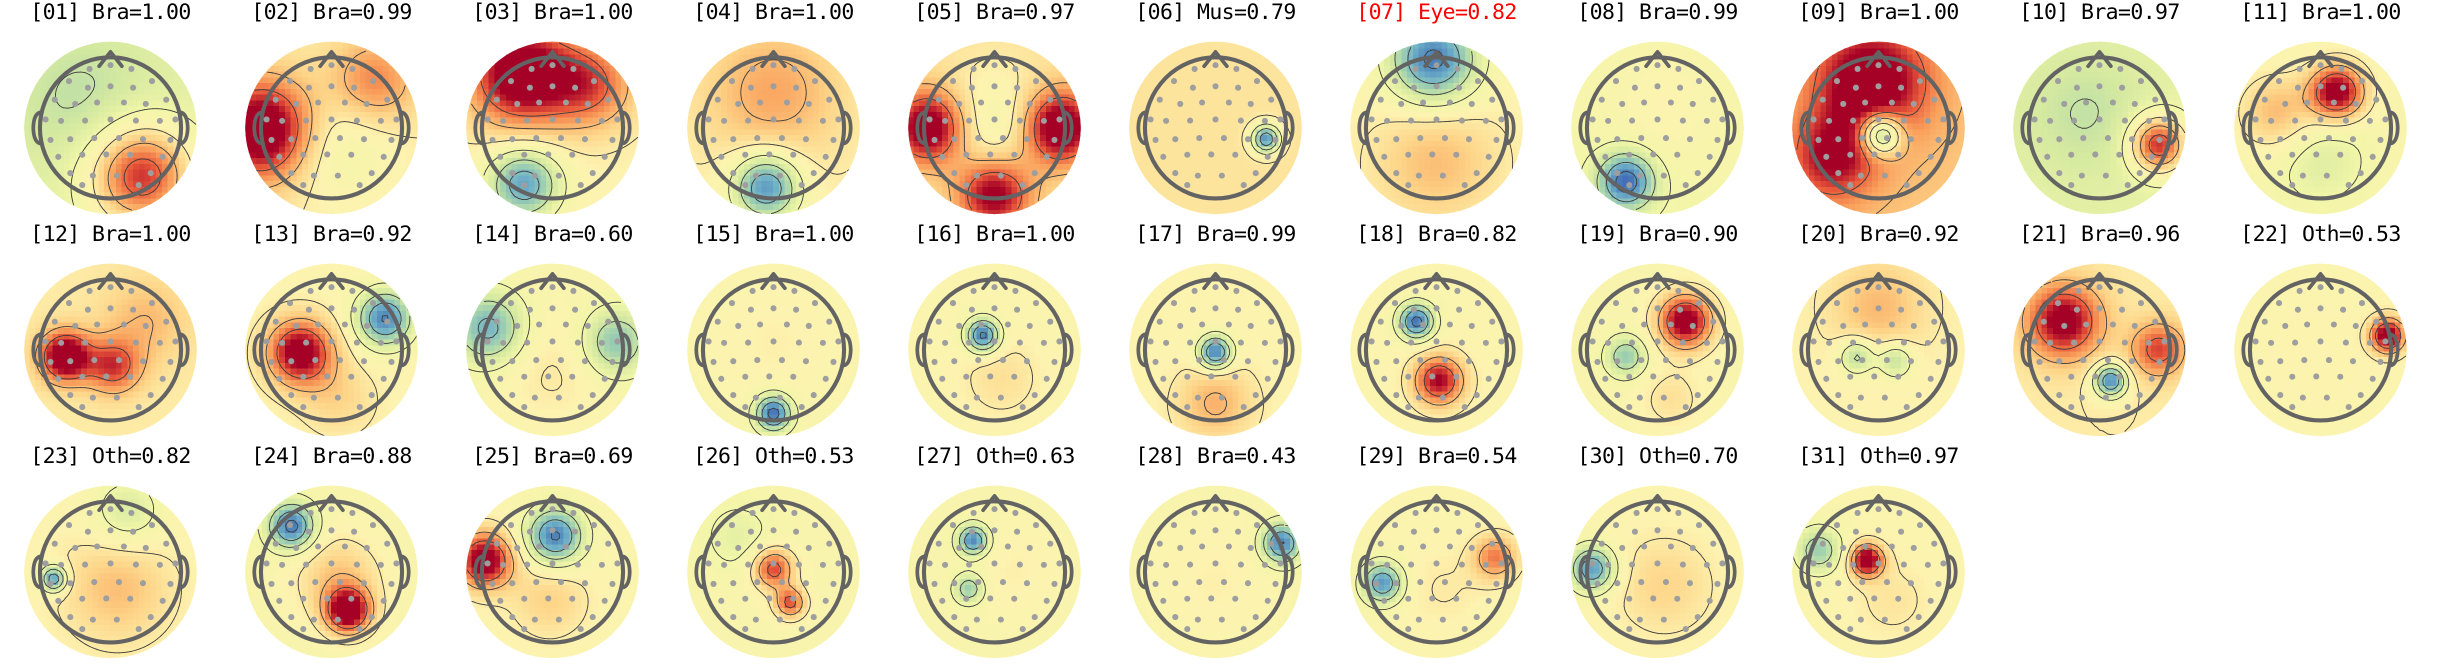 Image resolution: width=2438 pixels, height=667 pixels. I want to click on ica-component-cell: [29] Bra=0.54, so click(1436, 555).